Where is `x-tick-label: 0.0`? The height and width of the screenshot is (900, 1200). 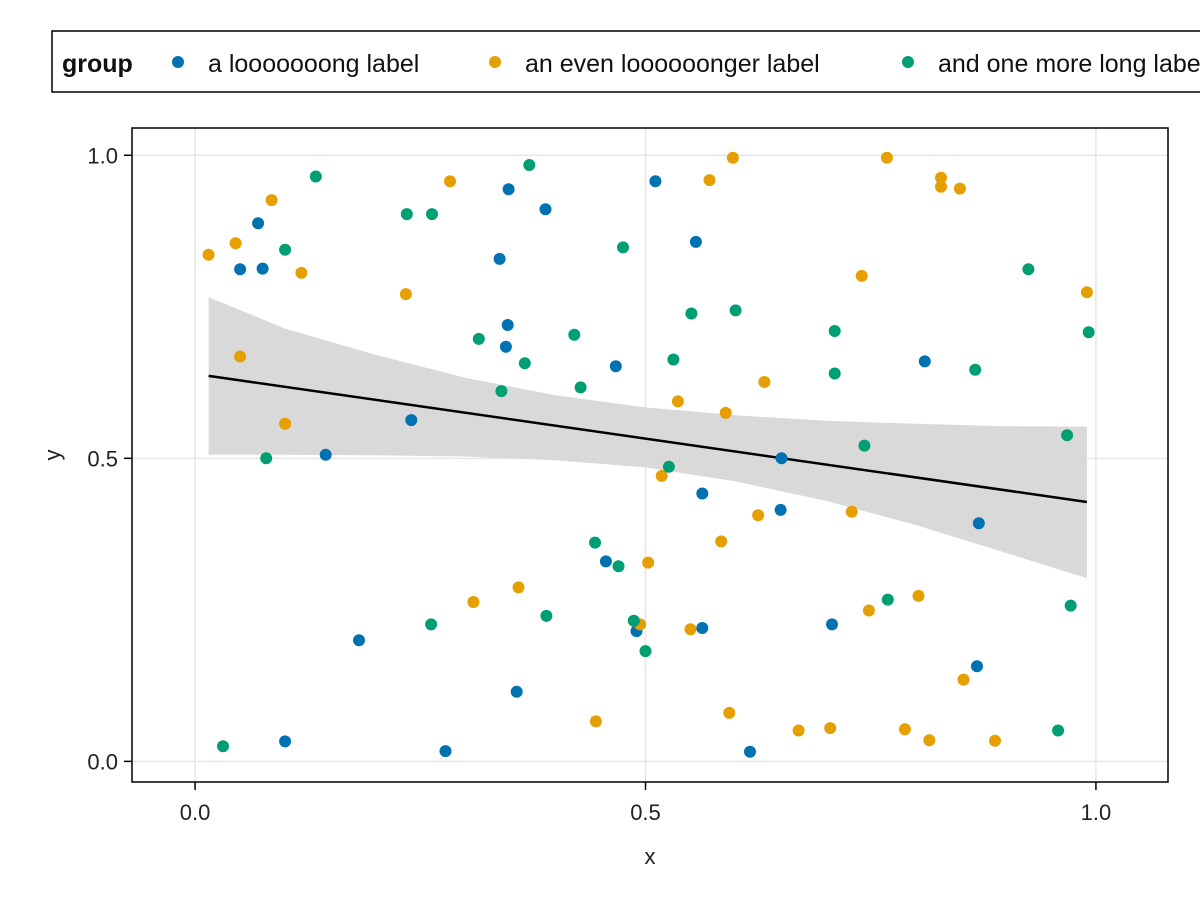 x-tick-label: 0.0 is located at coordinates (195, 812).